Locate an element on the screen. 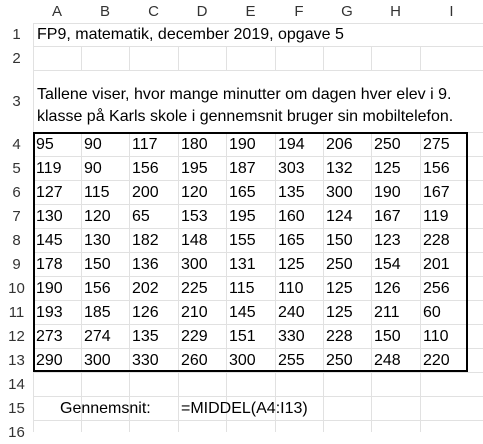 The image size is (483, 444). data-cell: 126 is located at coordinates (145, 312).